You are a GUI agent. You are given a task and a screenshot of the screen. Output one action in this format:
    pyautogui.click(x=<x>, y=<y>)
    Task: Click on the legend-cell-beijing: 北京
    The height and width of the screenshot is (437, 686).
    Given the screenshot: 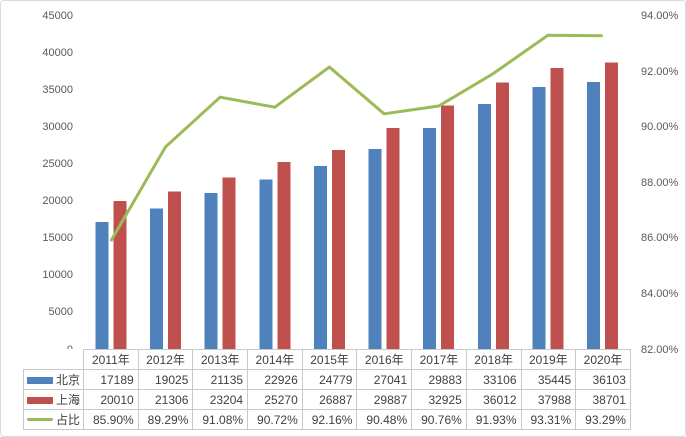 What is the action you would take?
    pyautogui.click(x=53, y=379)
    